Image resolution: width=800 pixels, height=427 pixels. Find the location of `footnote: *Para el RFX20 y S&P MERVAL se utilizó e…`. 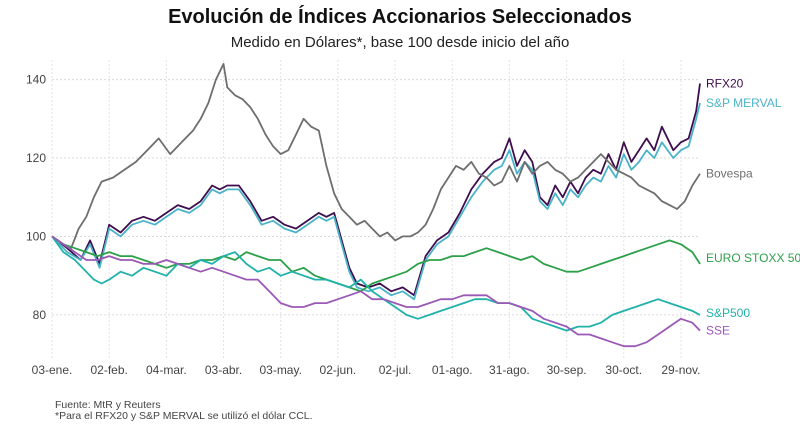

footnote: *Para el RFX20 y S&P MERVAL se utilizó e… is located at coordinates (184, 416).